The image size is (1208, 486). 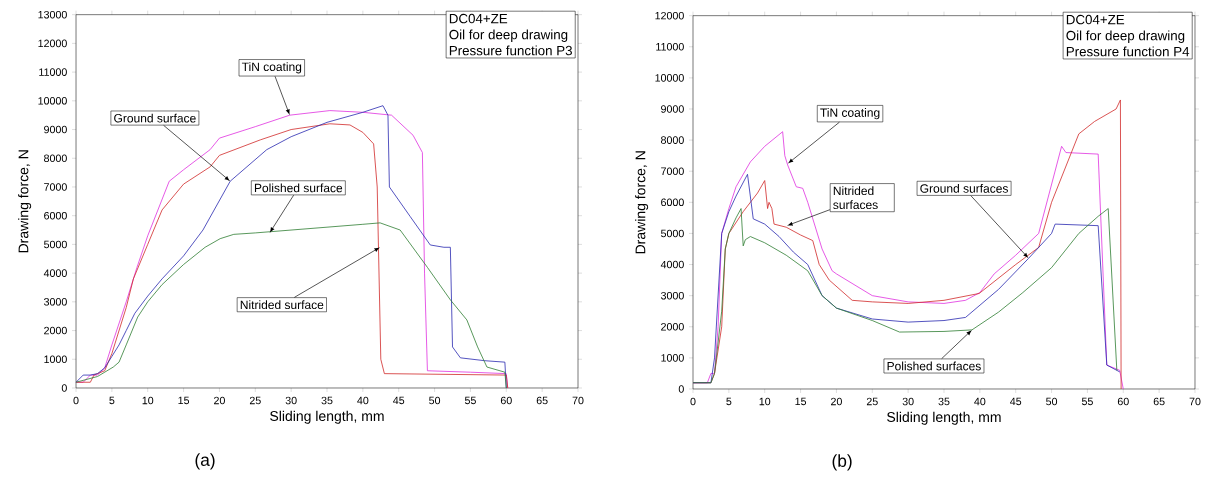 What do you see at coordinates (855, 198) in the screenshot?
I see `annotation: Nitrided surfaces` at bounding box center [855, 198].